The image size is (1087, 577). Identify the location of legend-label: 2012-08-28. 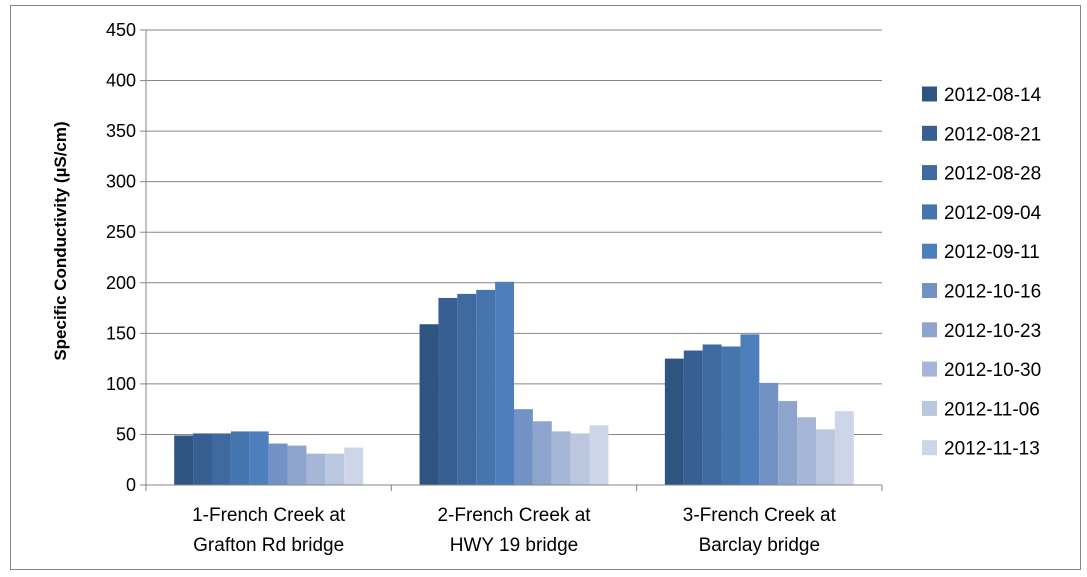
(992, 174).